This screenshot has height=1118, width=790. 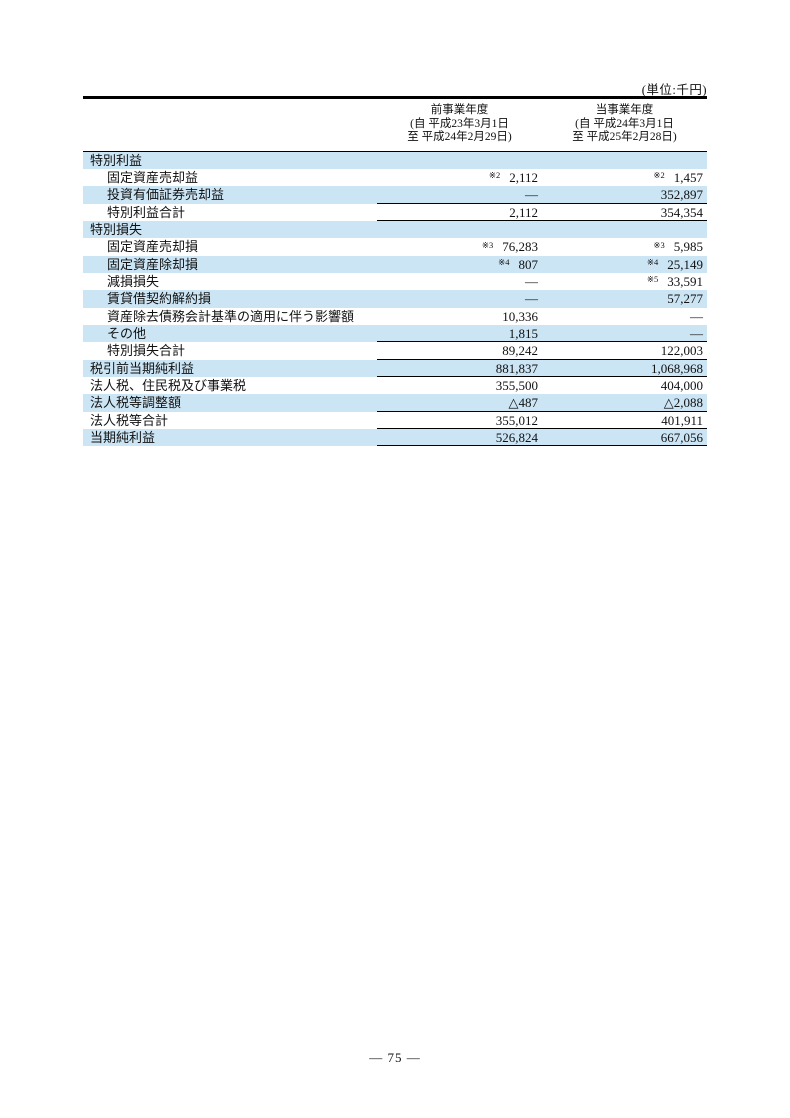 I want to click on amount-previous-year, so click(x=459, y=160).